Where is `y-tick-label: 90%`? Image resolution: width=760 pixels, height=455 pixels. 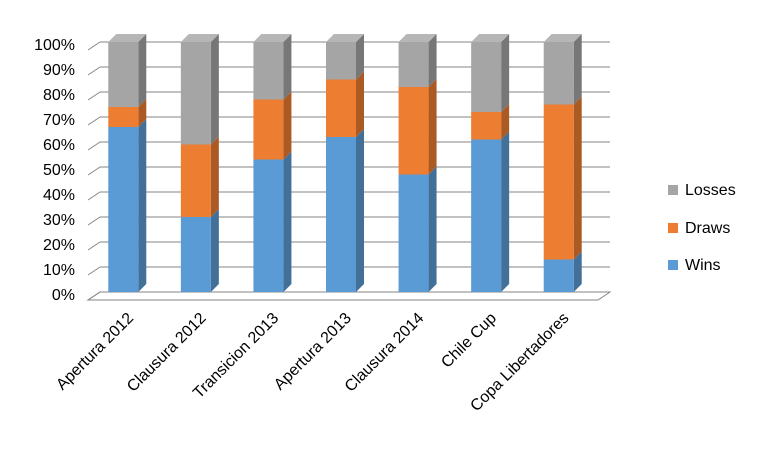 y-tick-label: 90% is located at coordinates (59, 70).